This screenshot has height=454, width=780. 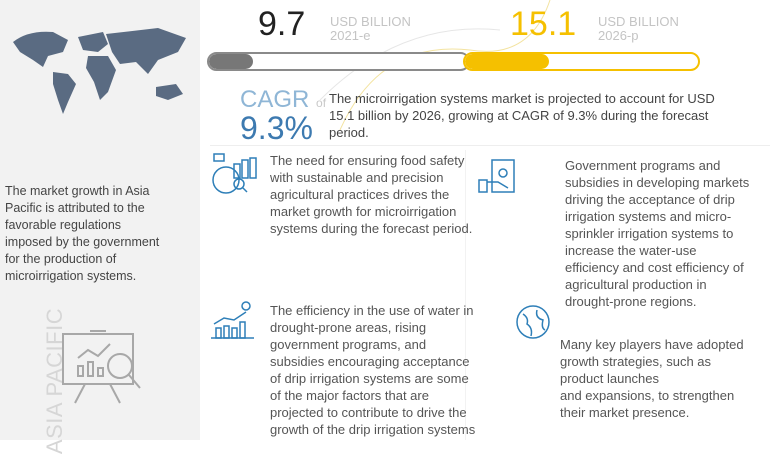 What do you see at coordinates (643, 165) in the screenshot?
I see `text-line: Government programs and` at bounding box center [643, 165].